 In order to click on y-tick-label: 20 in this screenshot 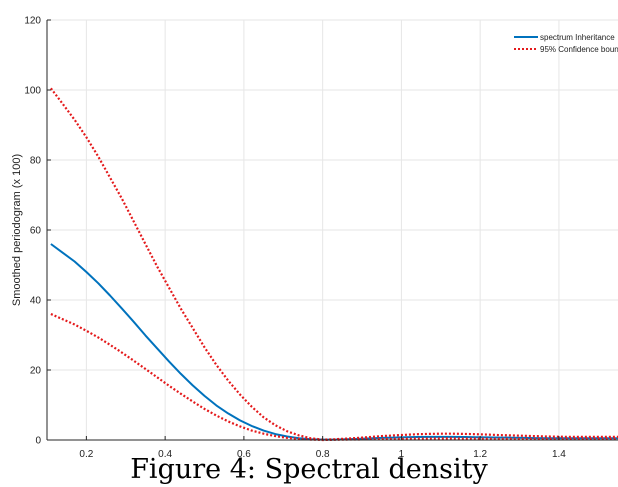, I will do `click(36, 371)`.